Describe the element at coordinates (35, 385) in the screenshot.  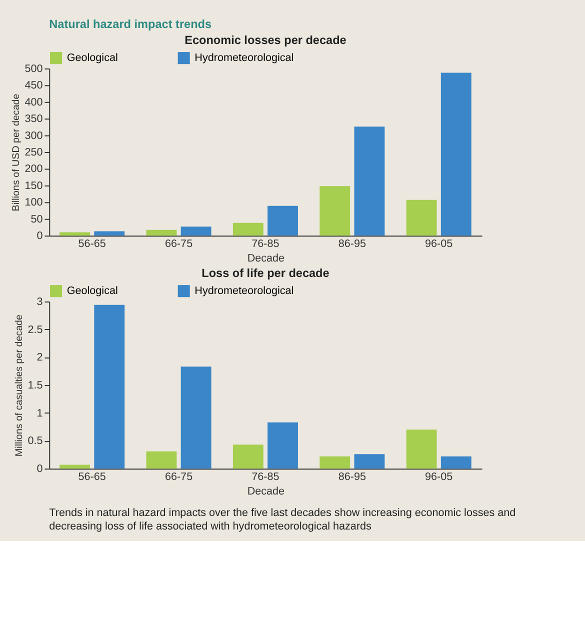
I see `y-tick-label: 1.5` at that location.